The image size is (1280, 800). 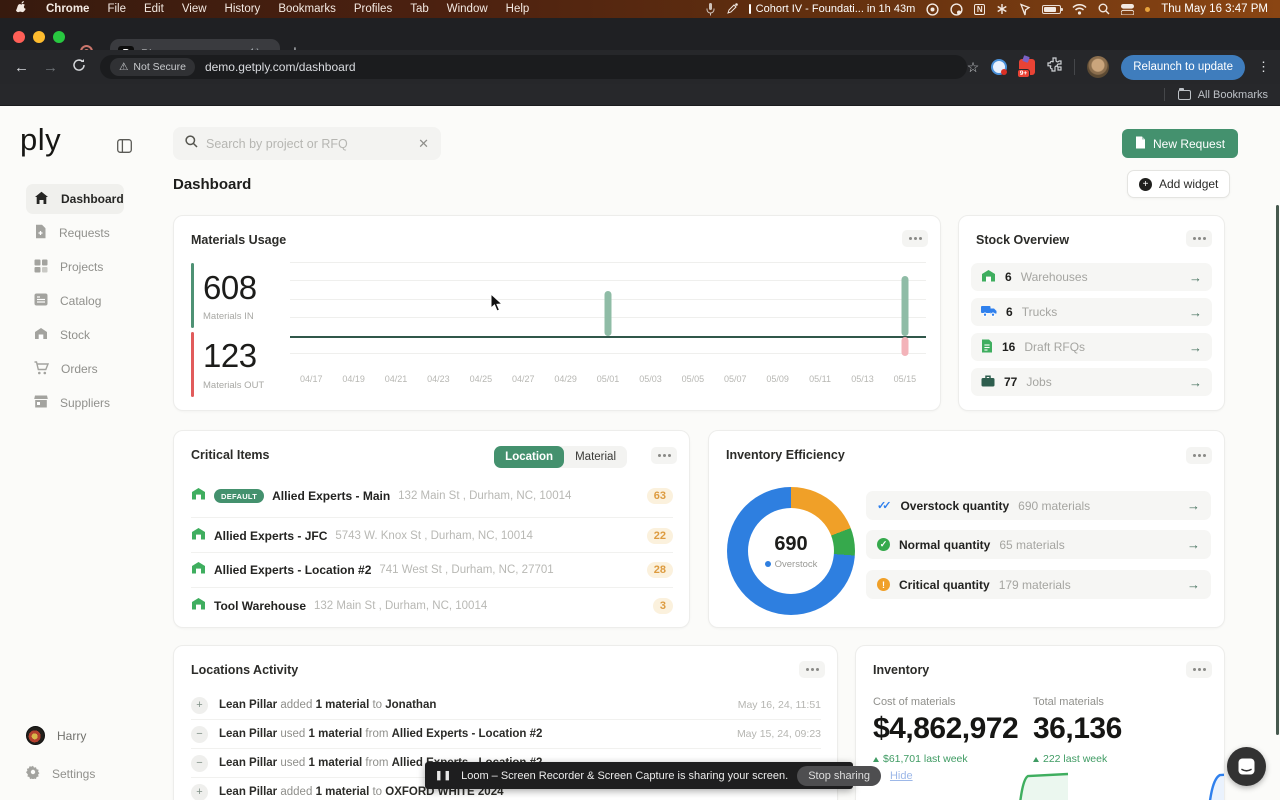 What do you see at coordinates (1263, 66) in the screenshot?
I see `chrome-menu-icon: ⋮` at bounding box center [1263, 66].